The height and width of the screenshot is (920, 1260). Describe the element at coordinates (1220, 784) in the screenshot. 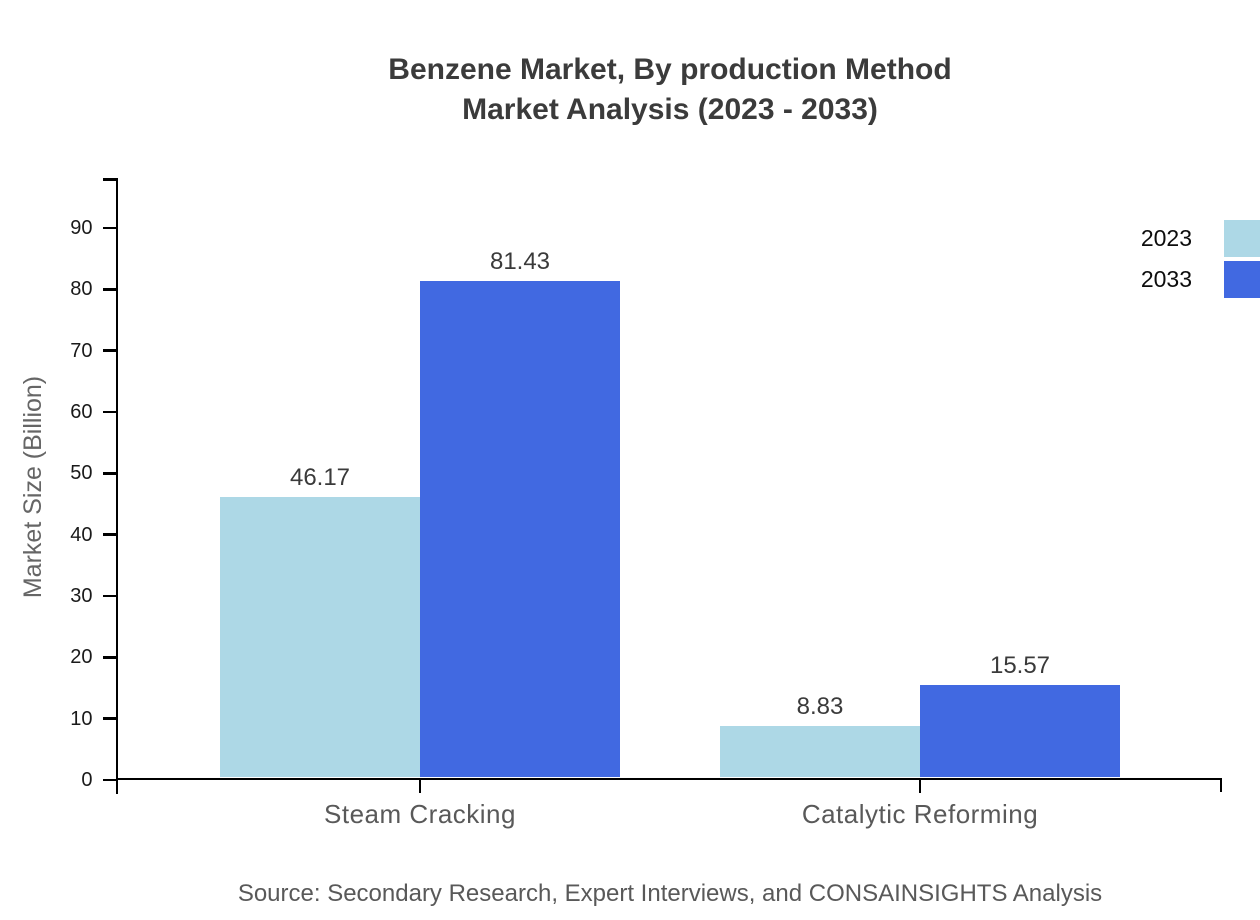

I see `x-axis-end-cap` at that location.